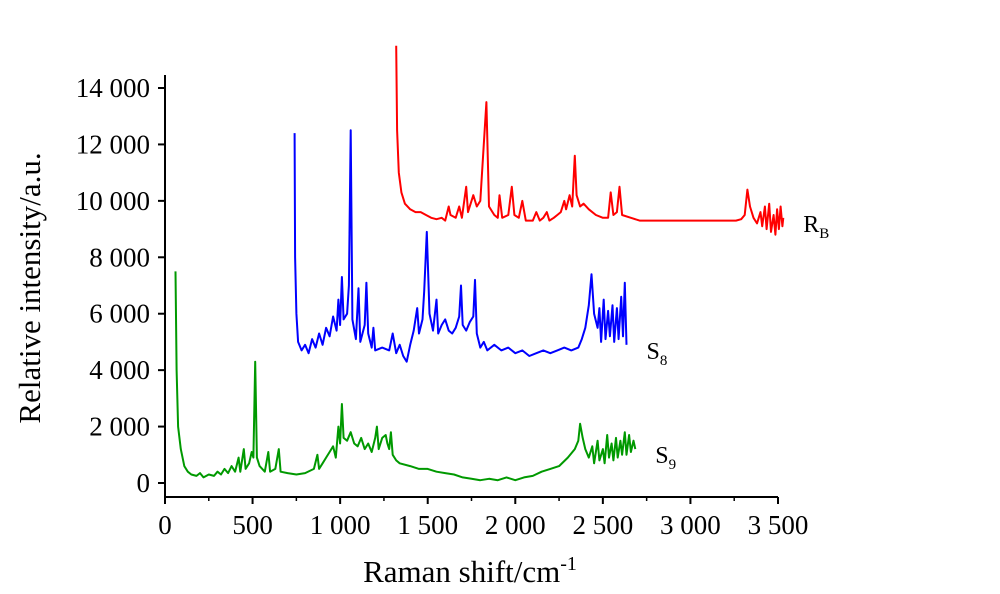 This screenshot has width=1000, height=594. What do you see at coordinates (113, 144) in the screenshot?
I see `y-tick-label: 12 000` at bounding box center [113, 144].